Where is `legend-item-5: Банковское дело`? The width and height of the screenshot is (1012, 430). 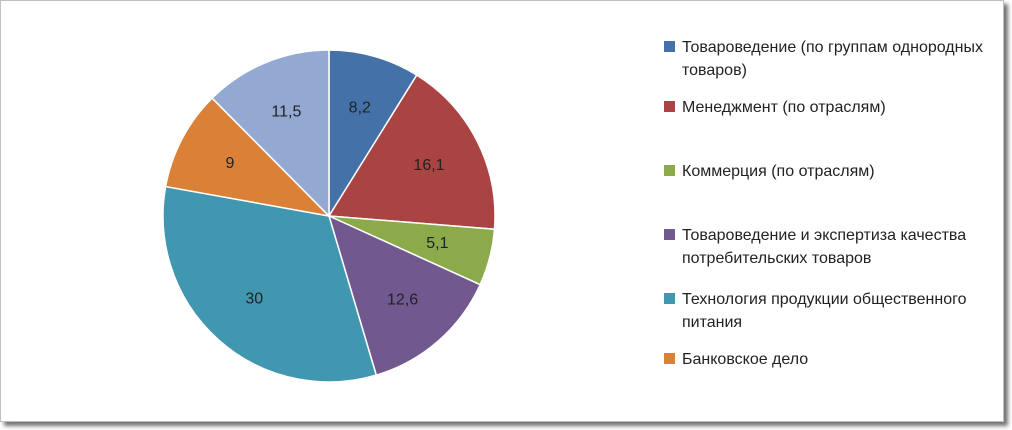 legend-item-5: Банковское дело is located at coordinates (833, 359).